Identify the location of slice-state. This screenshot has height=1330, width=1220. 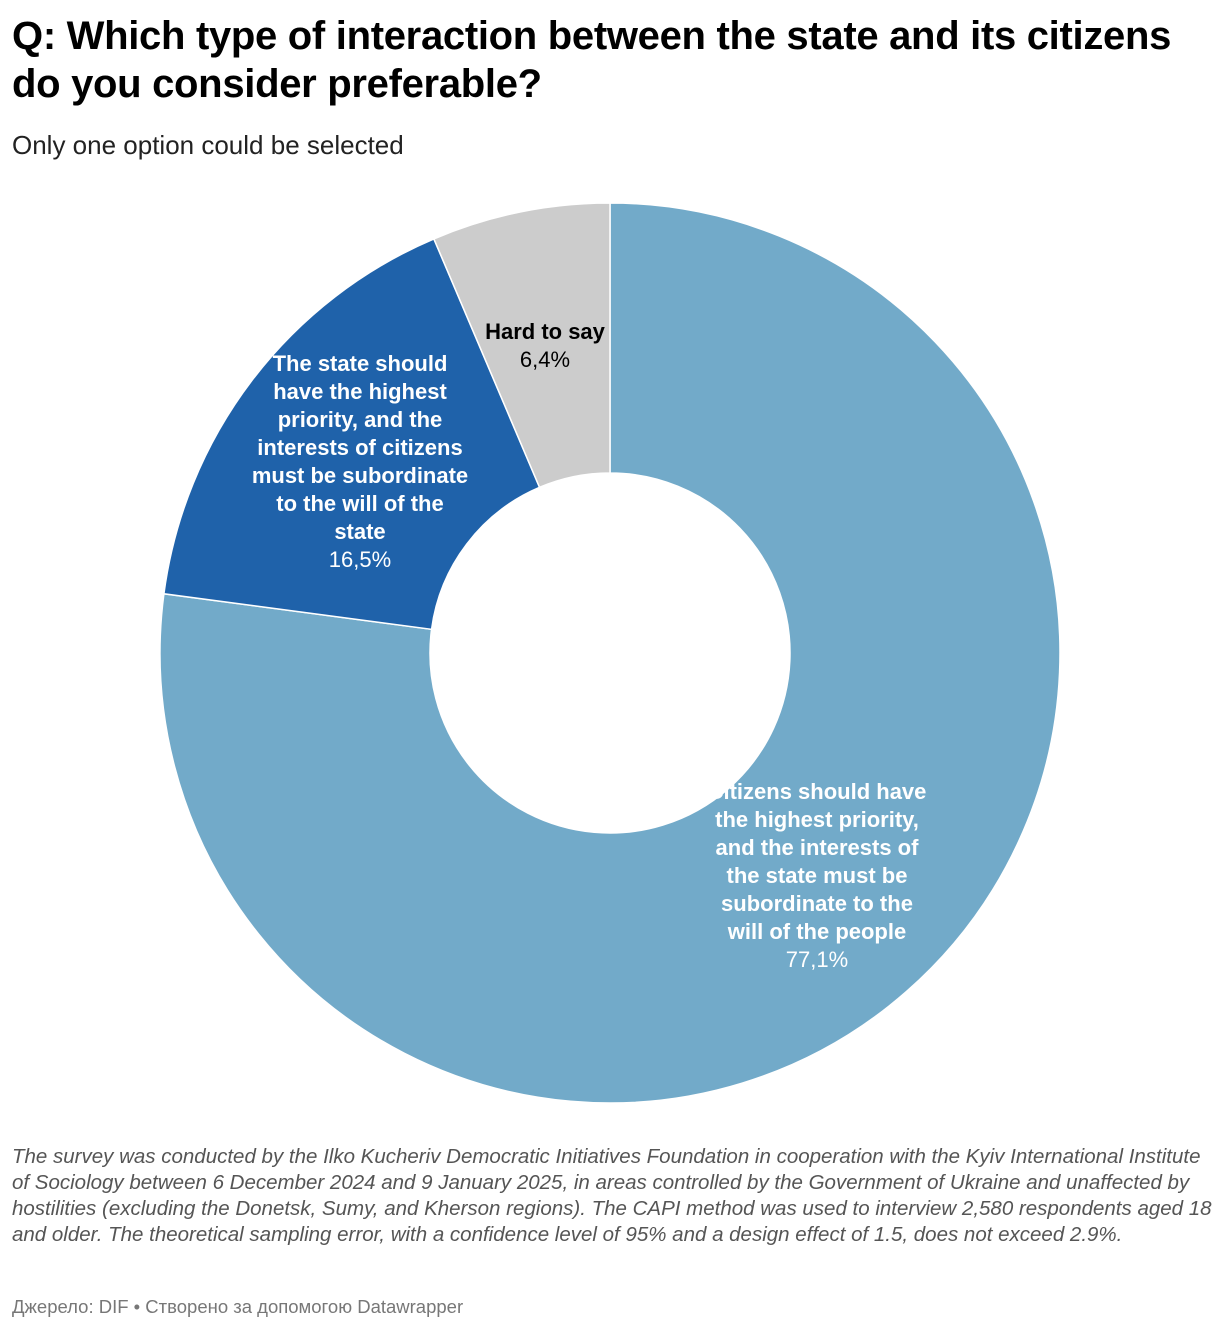
(352, 434).